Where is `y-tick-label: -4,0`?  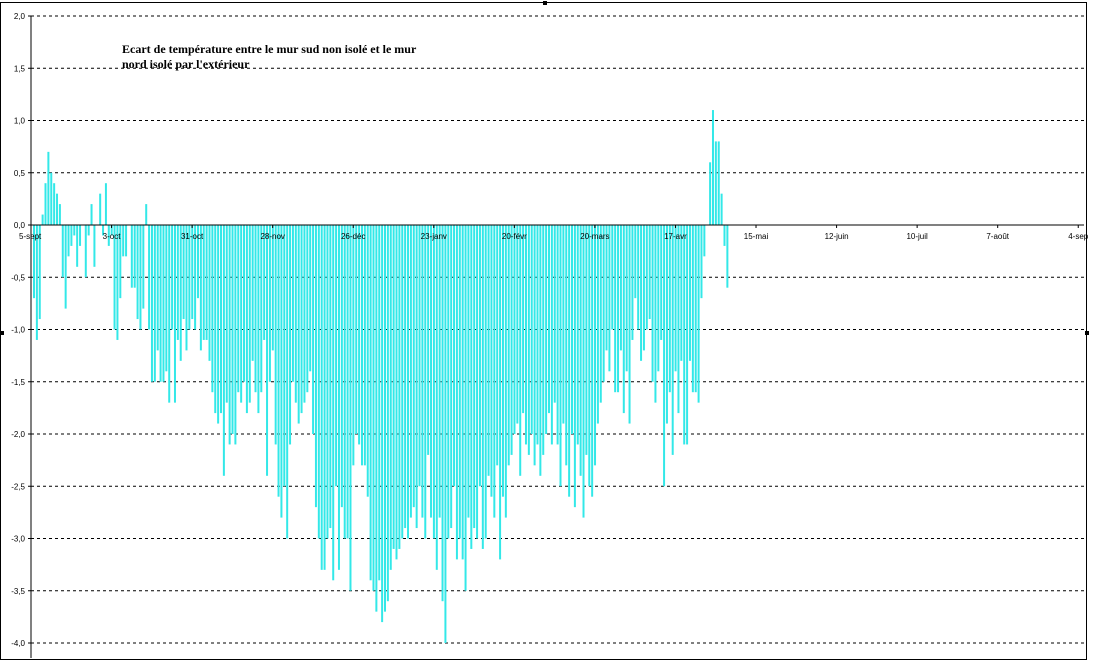
y-tick-label: -4,0 is located at coordinates (18, 643).